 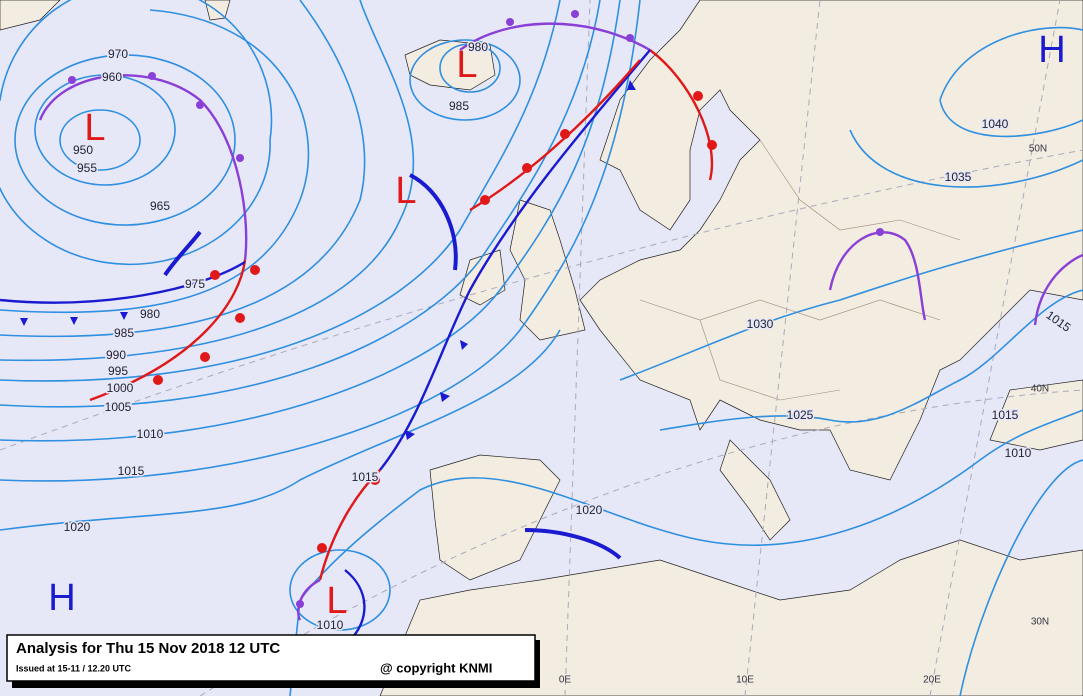 I want to click on isobar-label: 1035, so click(x=958, y=177).